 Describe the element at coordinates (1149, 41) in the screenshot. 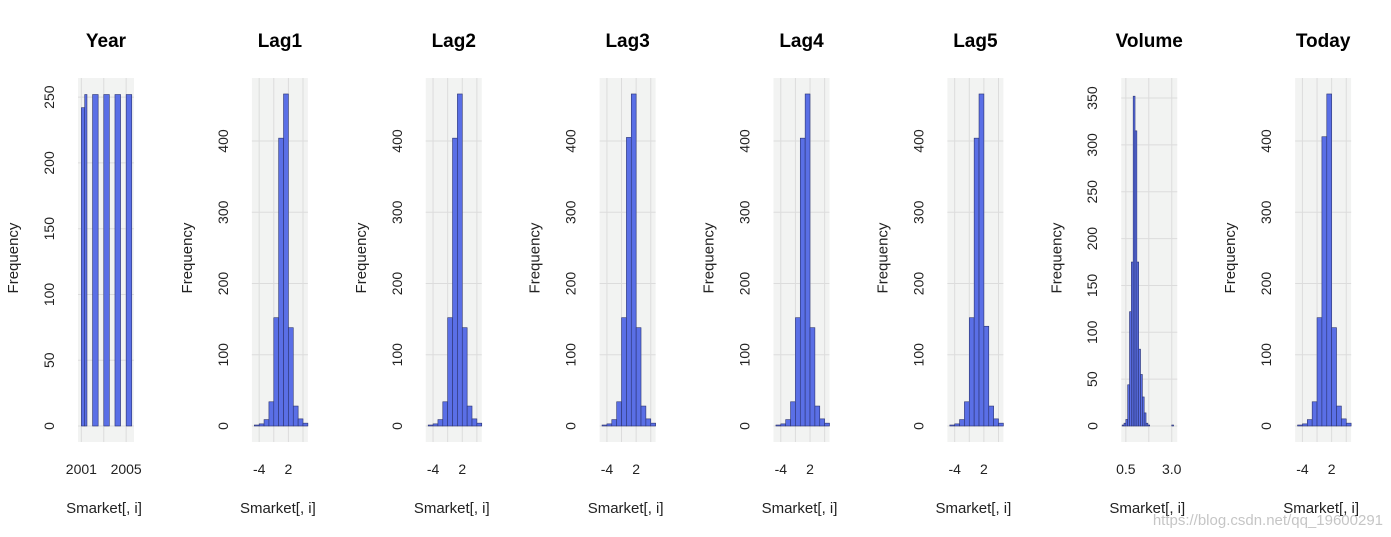

I see `panel-title: Volume` at that location.